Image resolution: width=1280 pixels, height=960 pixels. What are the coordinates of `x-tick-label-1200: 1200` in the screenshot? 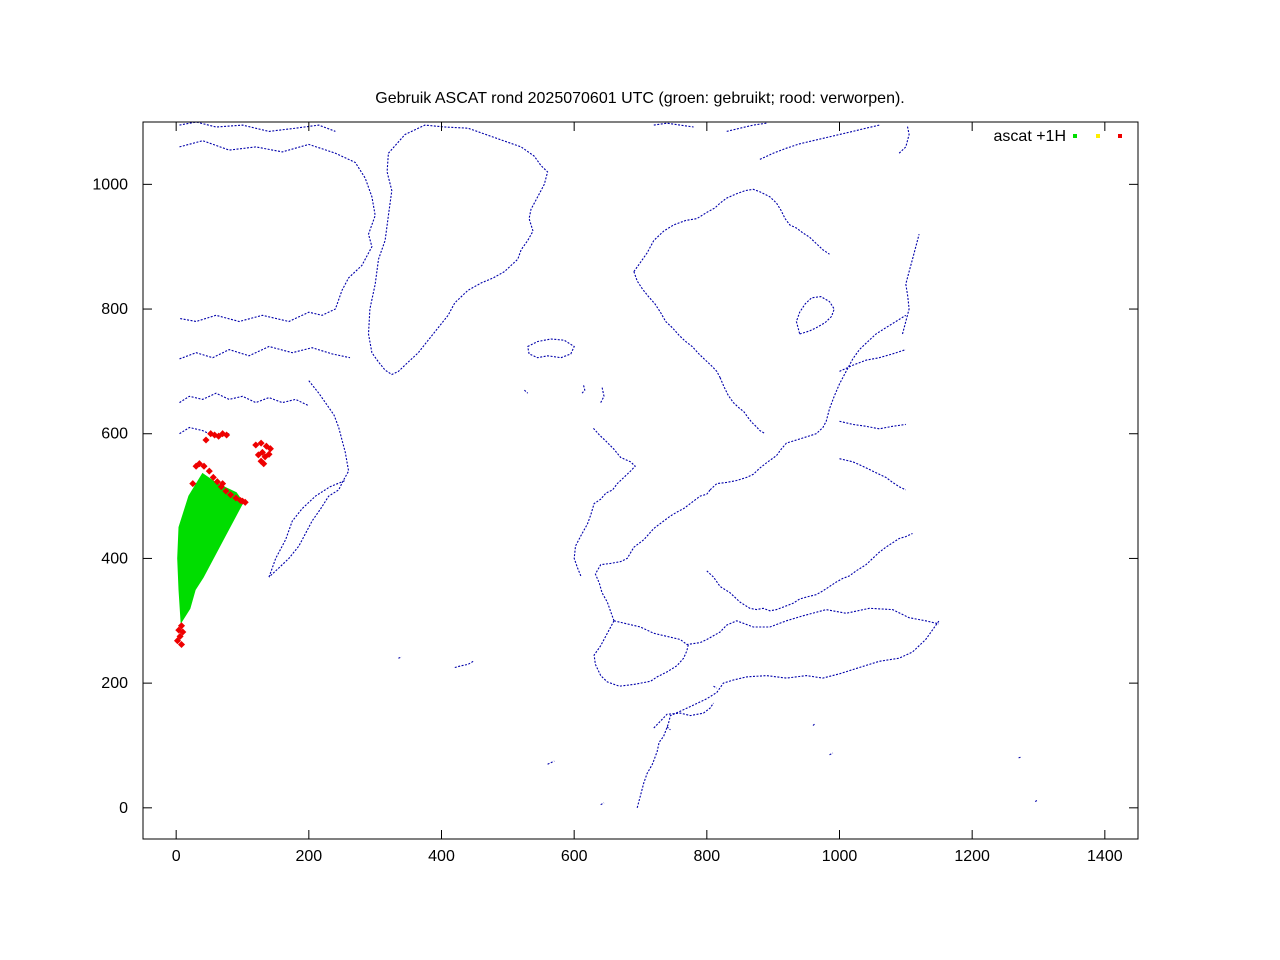 It's located at (972, 856).